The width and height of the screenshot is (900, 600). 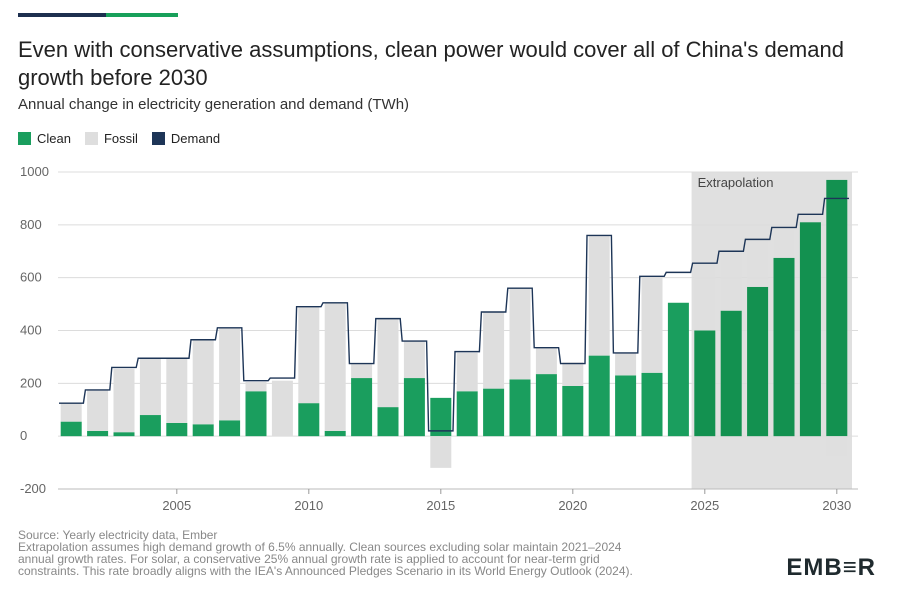 I want to click on legend: Clean Fossil Demand, so click(x=119, y=138).